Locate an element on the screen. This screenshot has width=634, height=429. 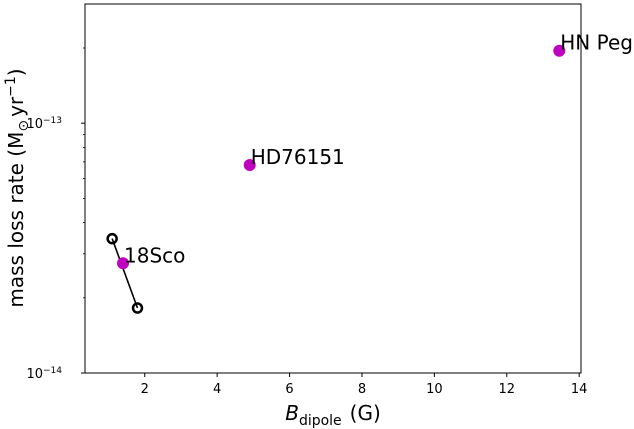
x-tick-label-3: 6 is located at coordinates (289, 389).